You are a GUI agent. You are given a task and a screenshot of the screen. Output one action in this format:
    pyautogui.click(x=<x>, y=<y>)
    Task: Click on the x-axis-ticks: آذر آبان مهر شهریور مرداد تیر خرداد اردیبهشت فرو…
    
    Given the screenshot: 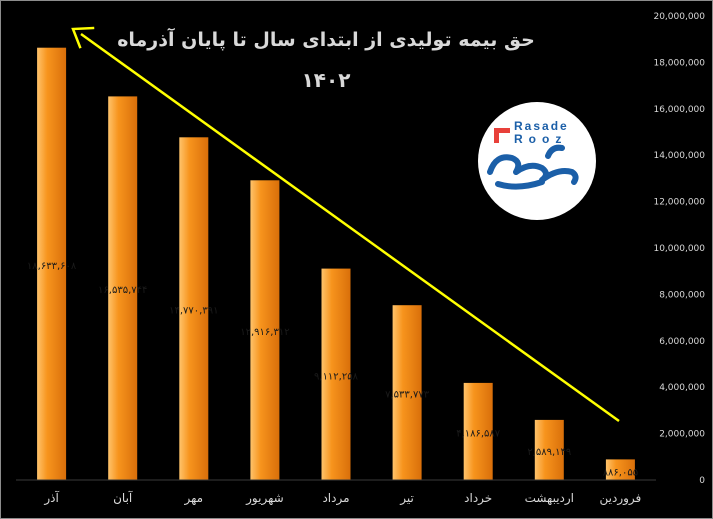 What is the action you would take?
    pyautogui.click(x=342, y=498)
    